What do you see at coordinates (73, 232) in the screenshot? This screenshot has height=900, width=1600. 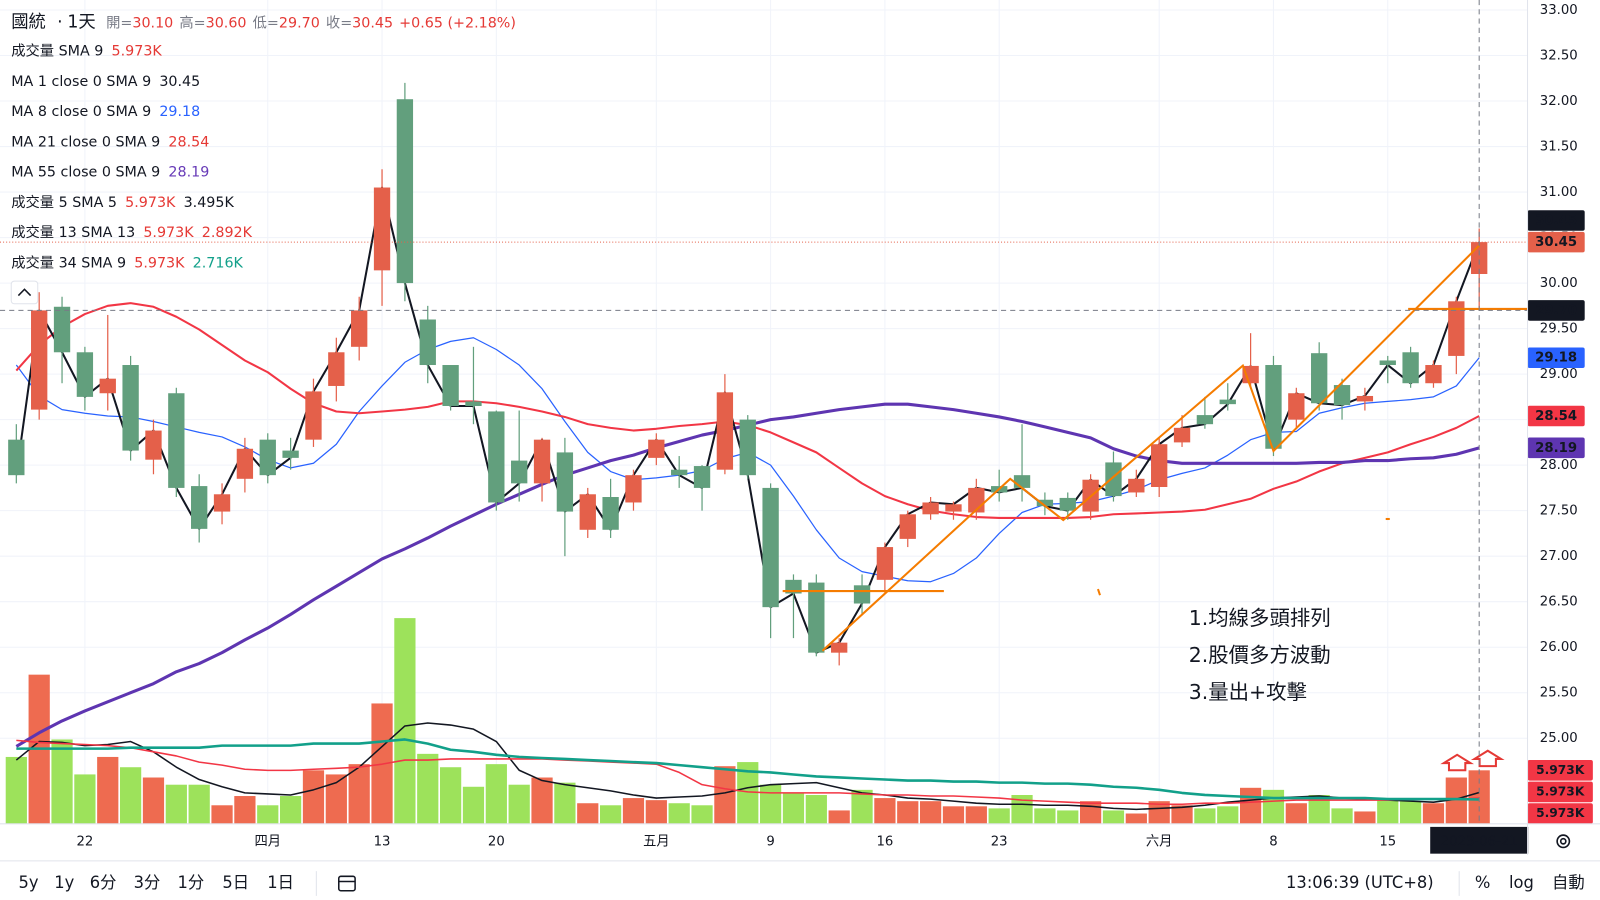 I see `legend-name: 成交量 13 SMA 13` at bounding box center [73, 232].